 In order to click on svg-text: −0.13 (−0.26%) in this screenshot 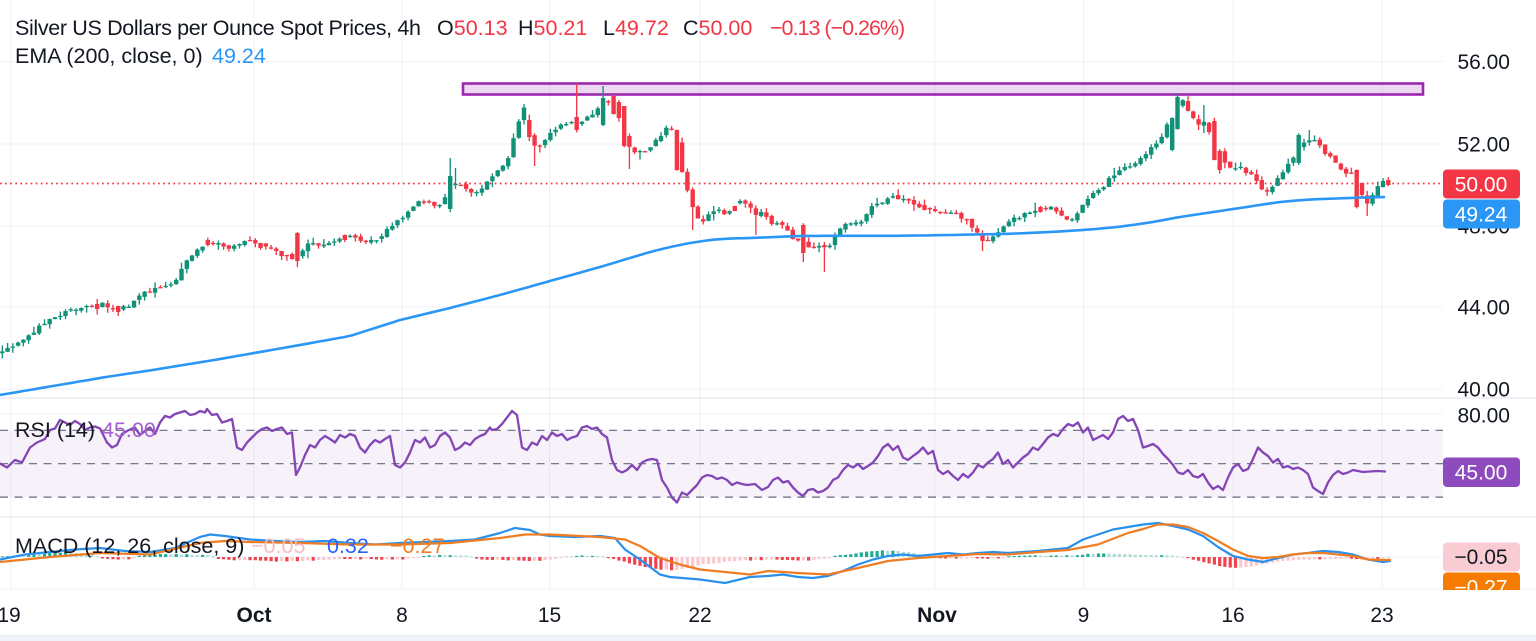, I will do `click(837, 28)`.